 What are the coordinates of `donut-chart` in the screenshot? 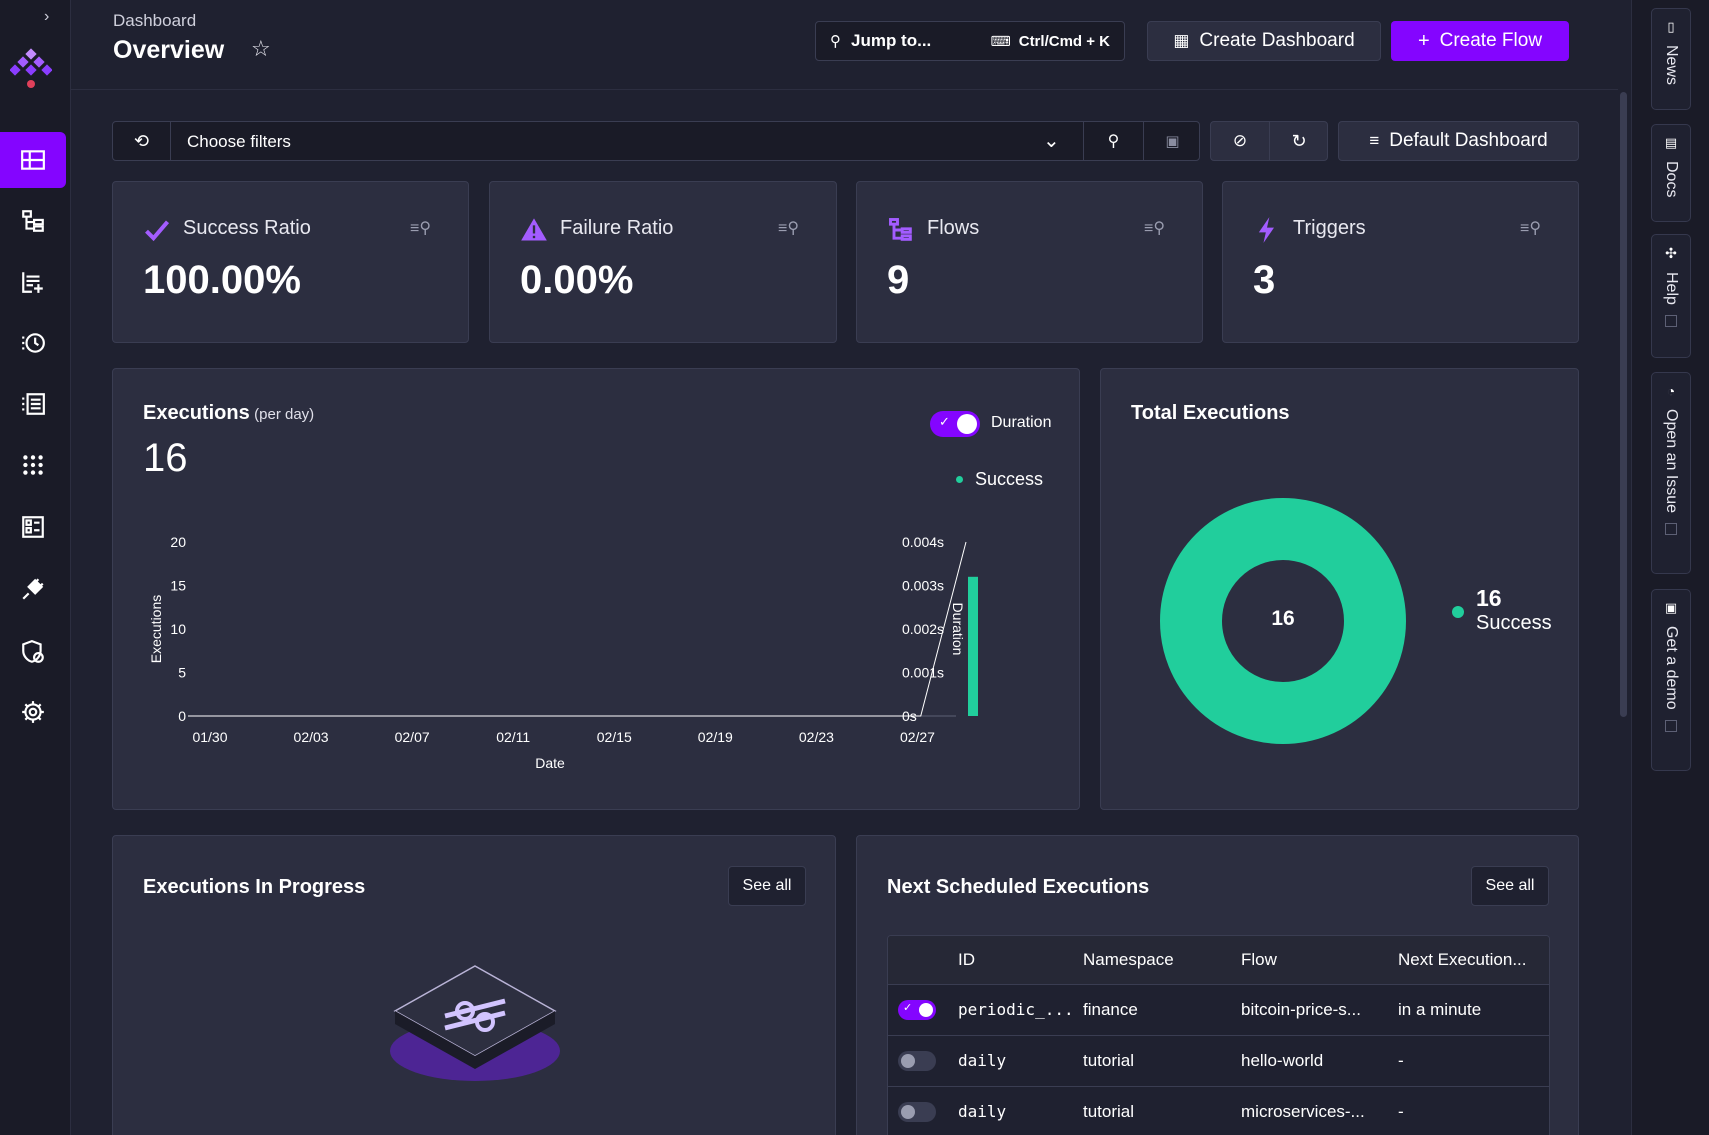 It's located at (1283, 621).